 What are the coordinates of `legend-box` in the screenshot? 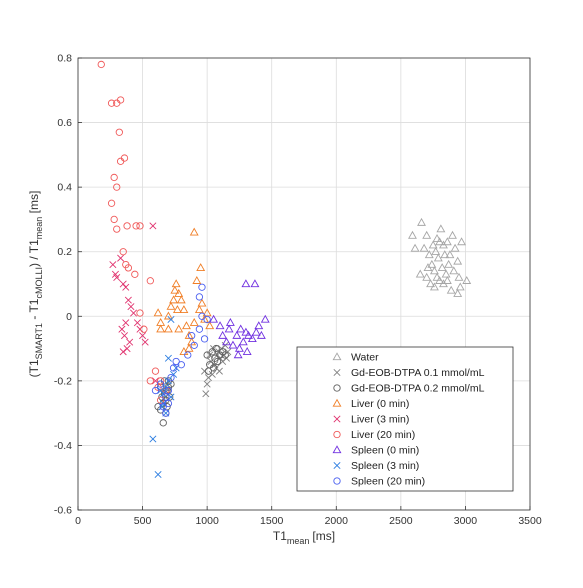 It's located at (405, 419).